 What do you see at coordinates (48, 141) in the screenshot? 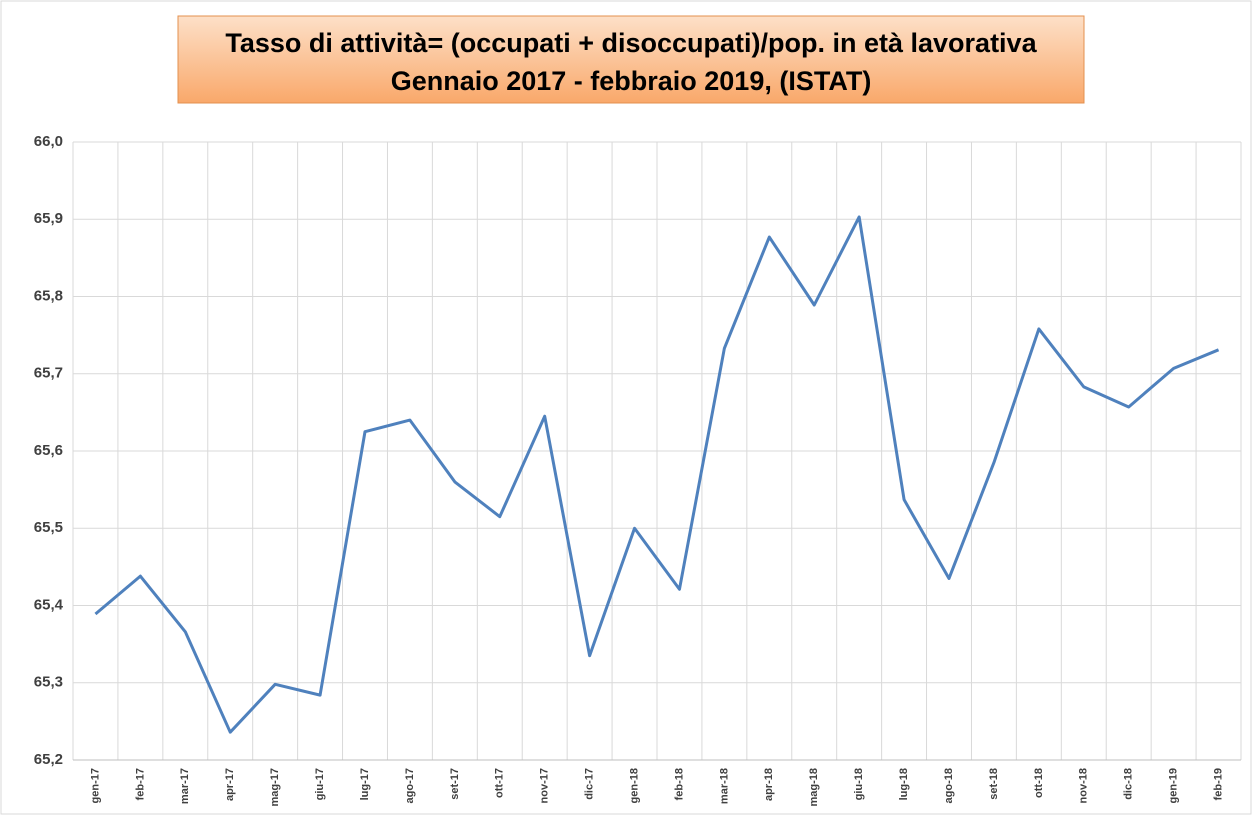
I see `y-tick-label: 66,0` at bounding box center [48, 141].